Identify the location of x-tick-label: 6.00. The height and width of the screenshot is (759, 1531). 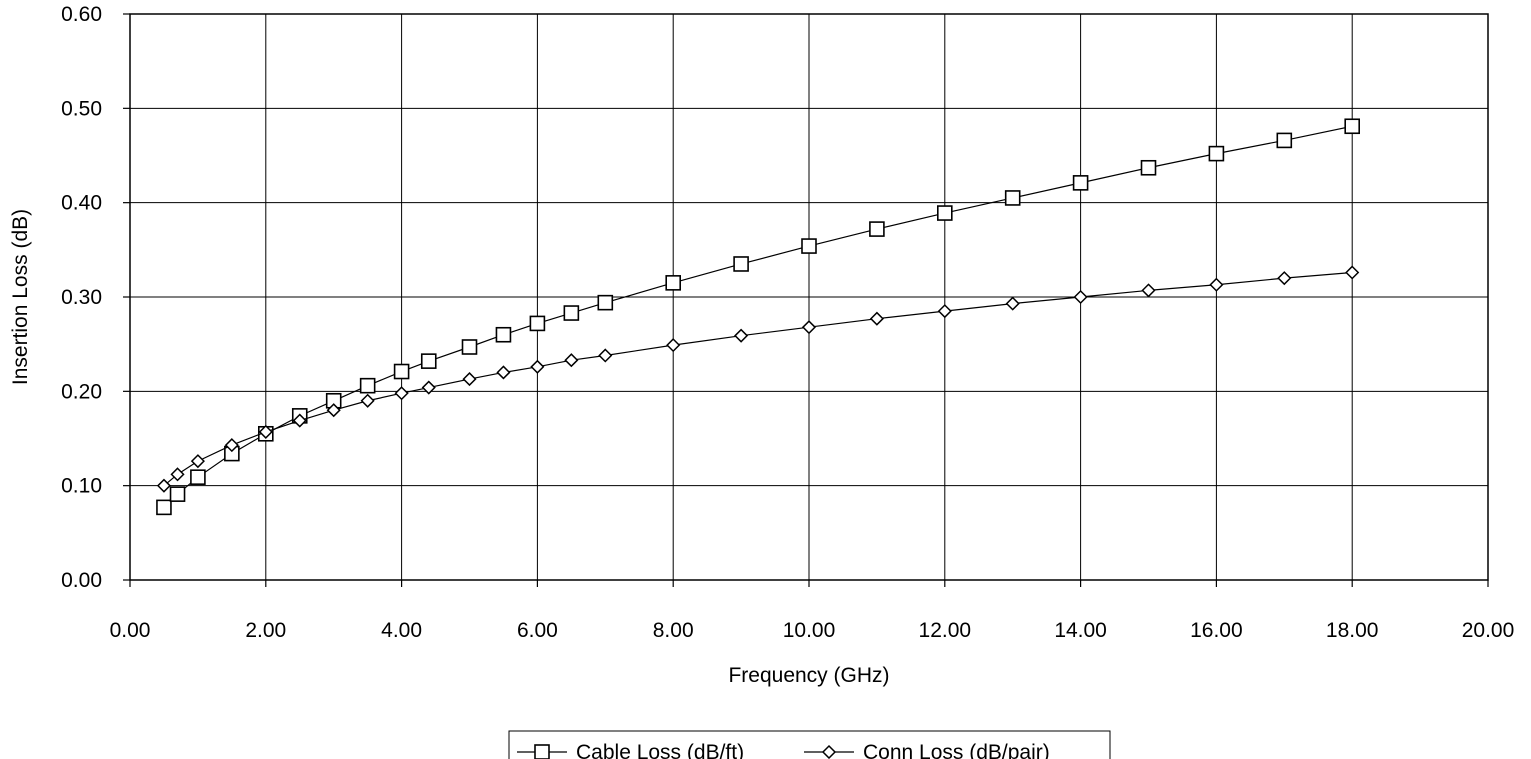
(537, 630).